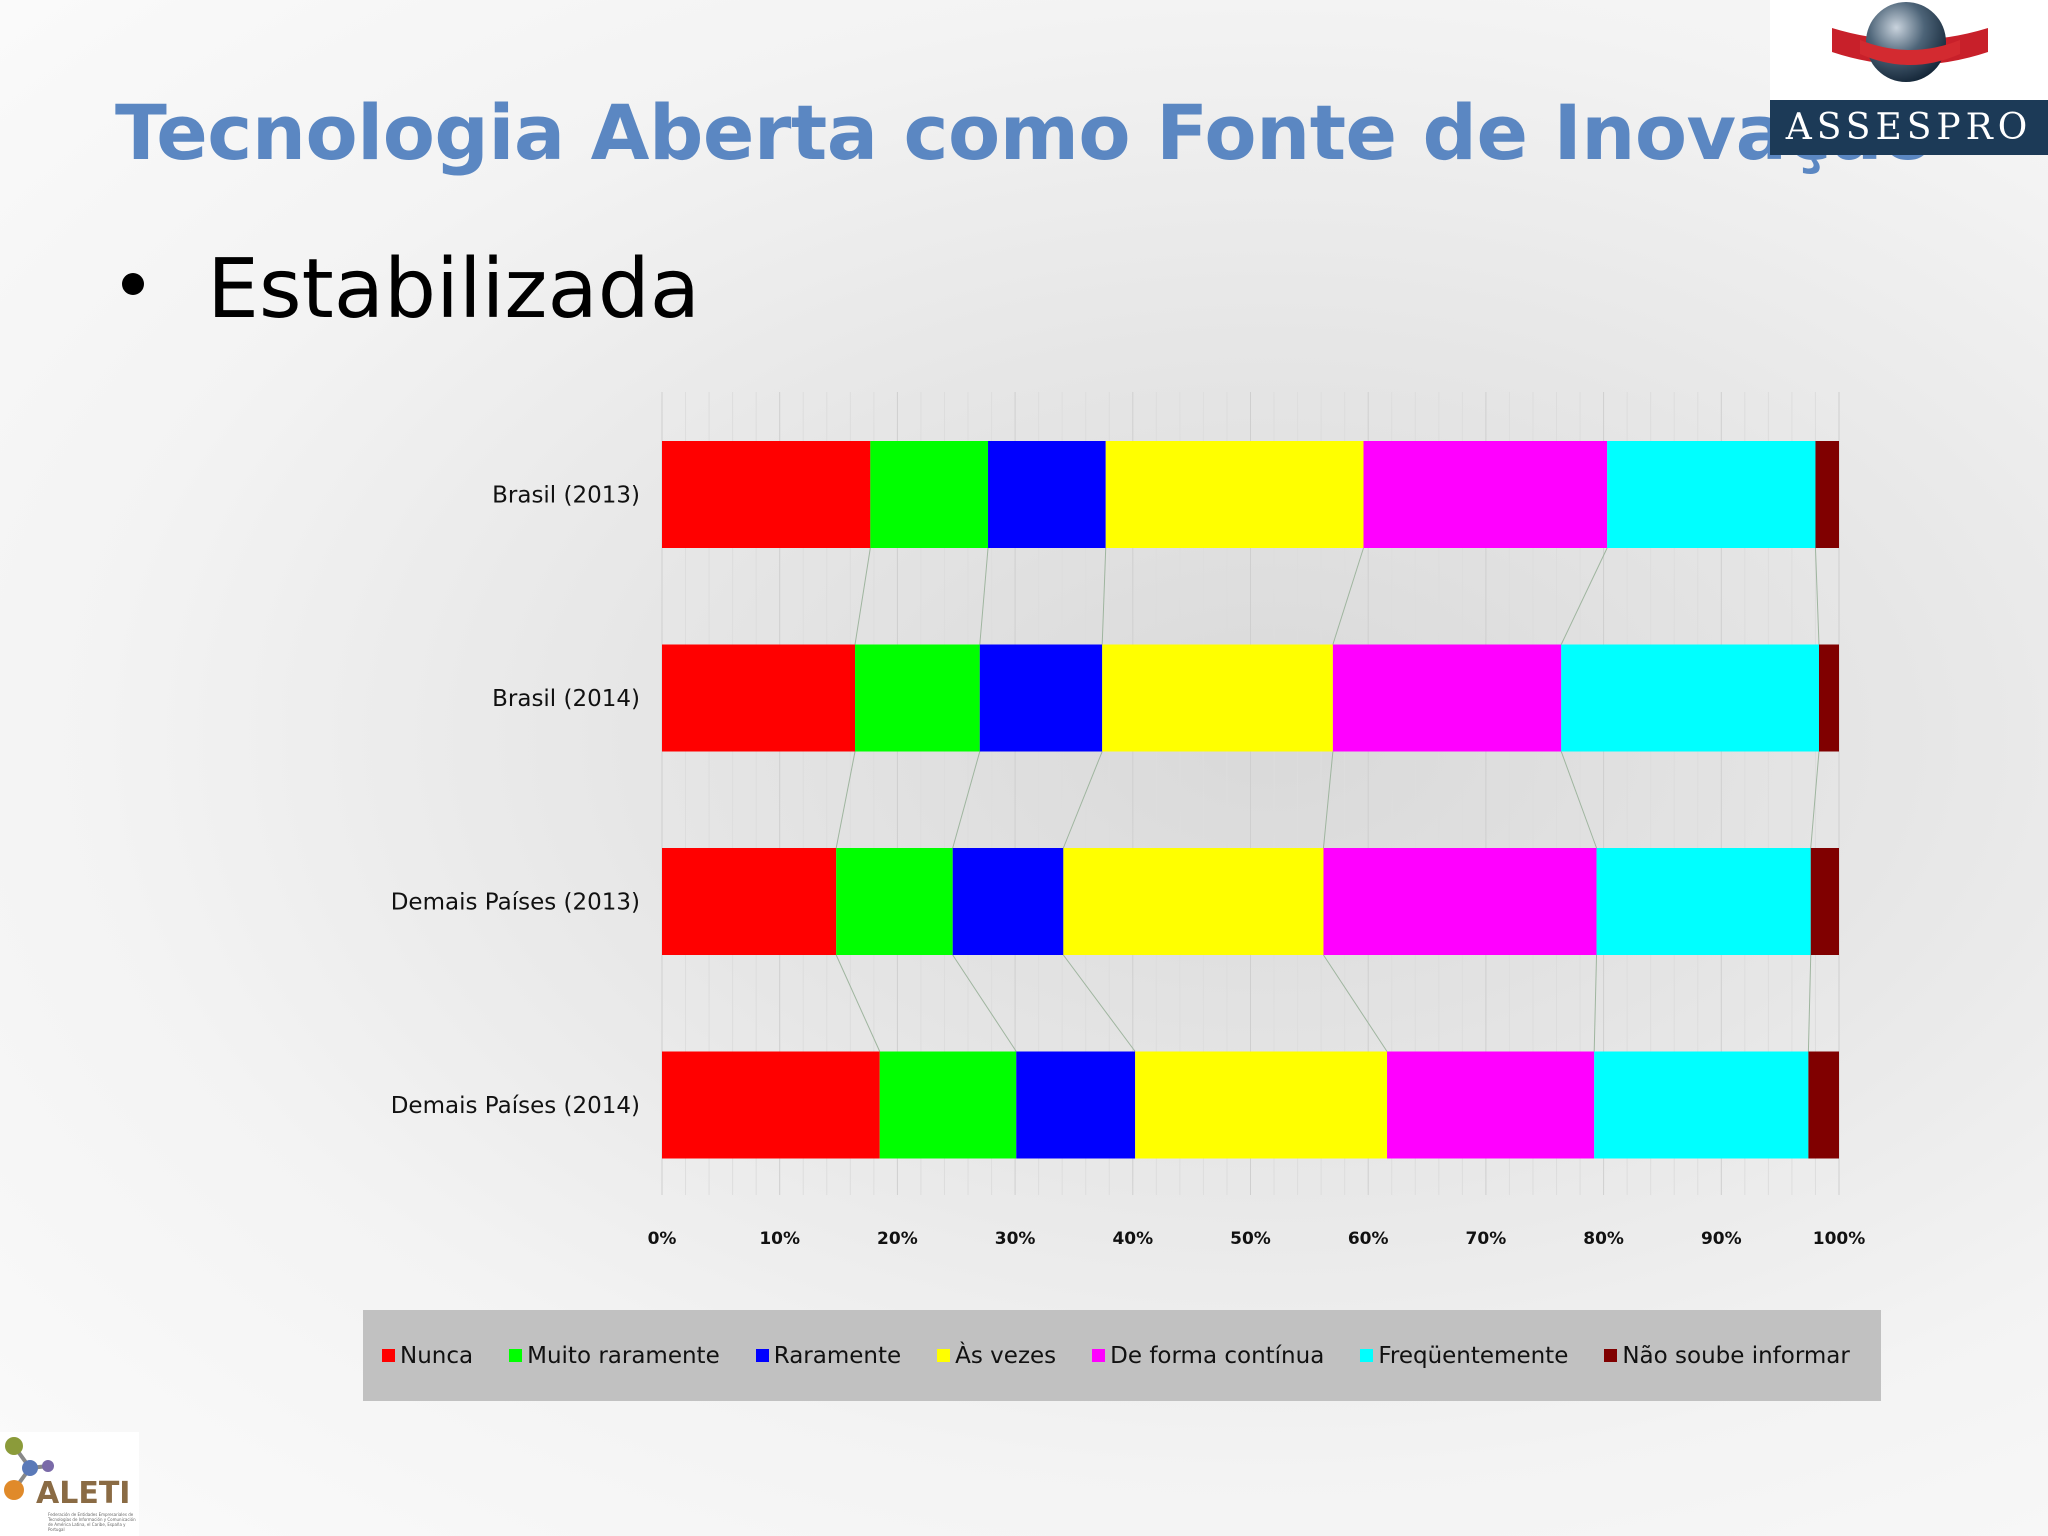  I want to click on x-tick-label: 10%, so click(779, 1239).